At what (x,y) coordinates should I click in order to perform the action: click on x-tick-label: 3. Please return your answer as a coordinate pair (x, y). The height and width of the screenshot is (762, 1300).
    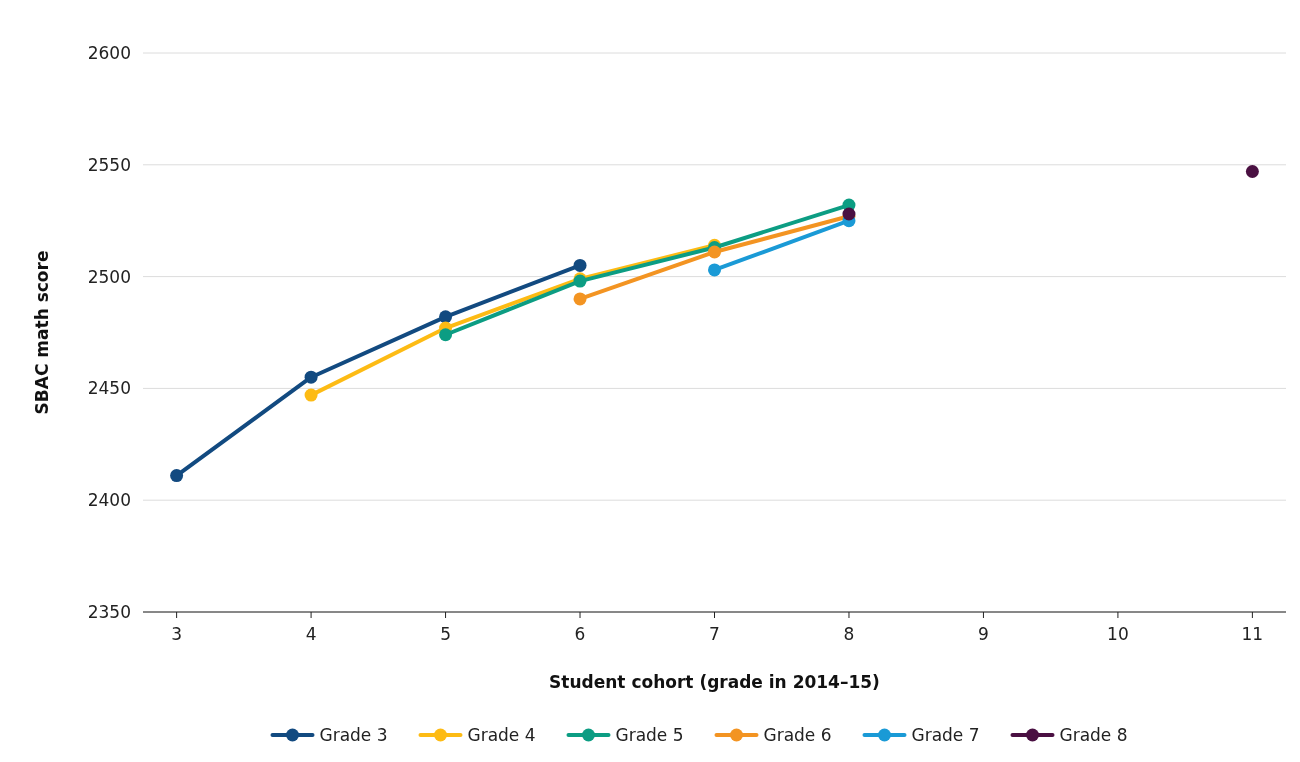
    Looking at the image, I should click on (177, 634).